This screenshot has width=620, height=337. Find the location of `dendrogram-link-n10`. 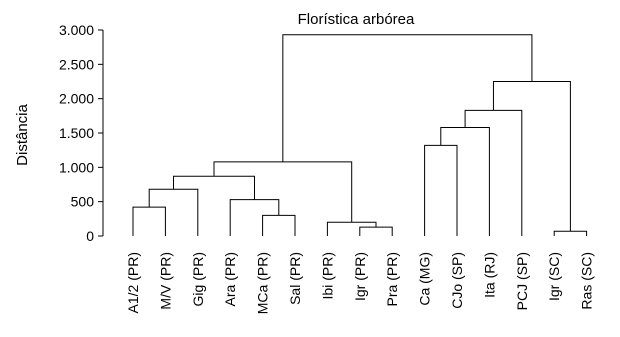

dendrogram-link-n10 is located at coordinates (465, 181).